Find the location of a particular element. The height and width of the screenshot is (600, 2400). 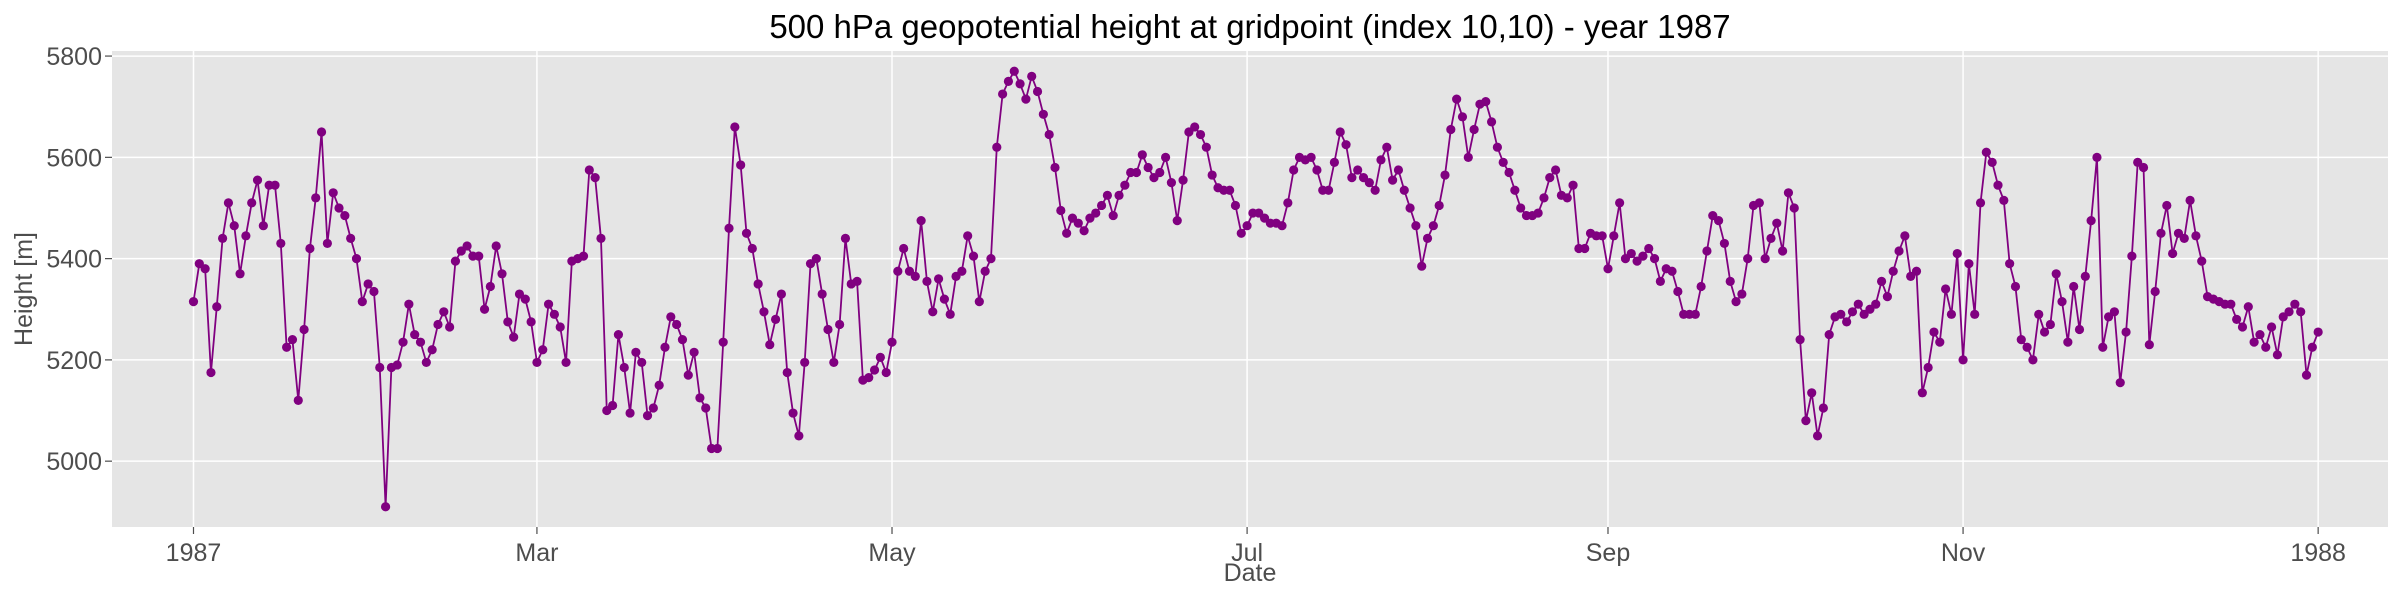

y-axis-label: Height [m] is located at coordinates (24, 289).